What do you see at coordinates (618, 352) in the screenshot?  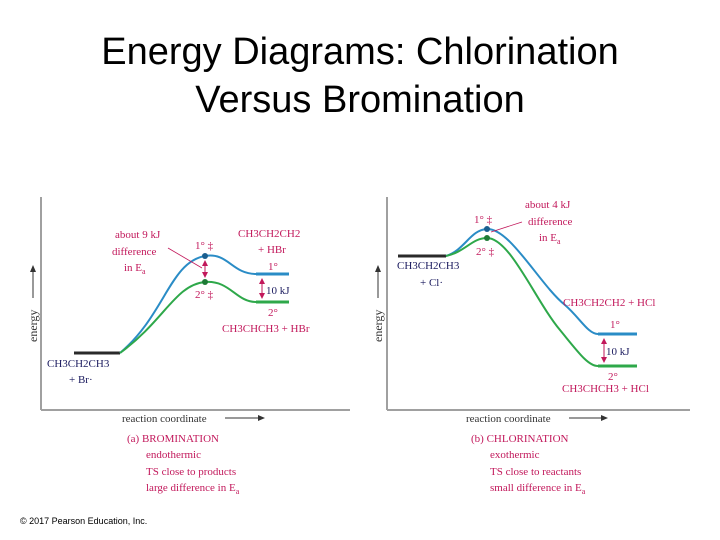 I see `chlorination-energy-gap-label: 10 kJ` at bounding box center [618, 352].